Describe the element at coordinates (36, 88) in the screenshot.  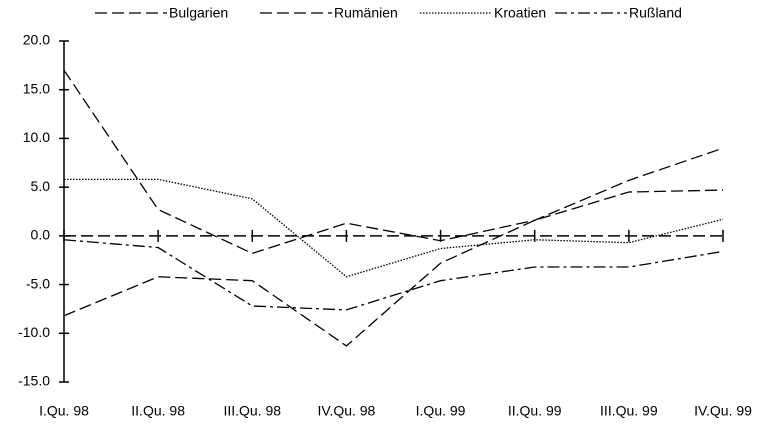
I see `y-tick-label: 15.0` at that location.